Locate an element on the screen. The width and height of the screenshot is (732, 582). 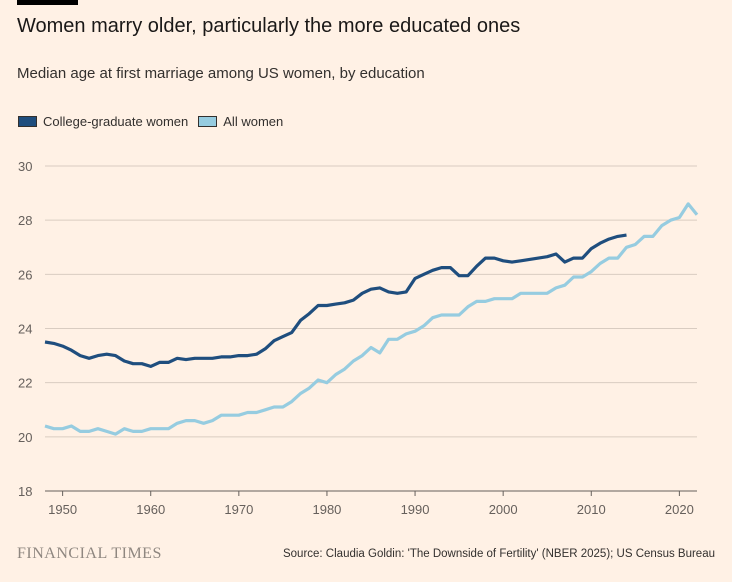
ft-logo: FINANCIAL TIMES is located at coordinates (89, 553).